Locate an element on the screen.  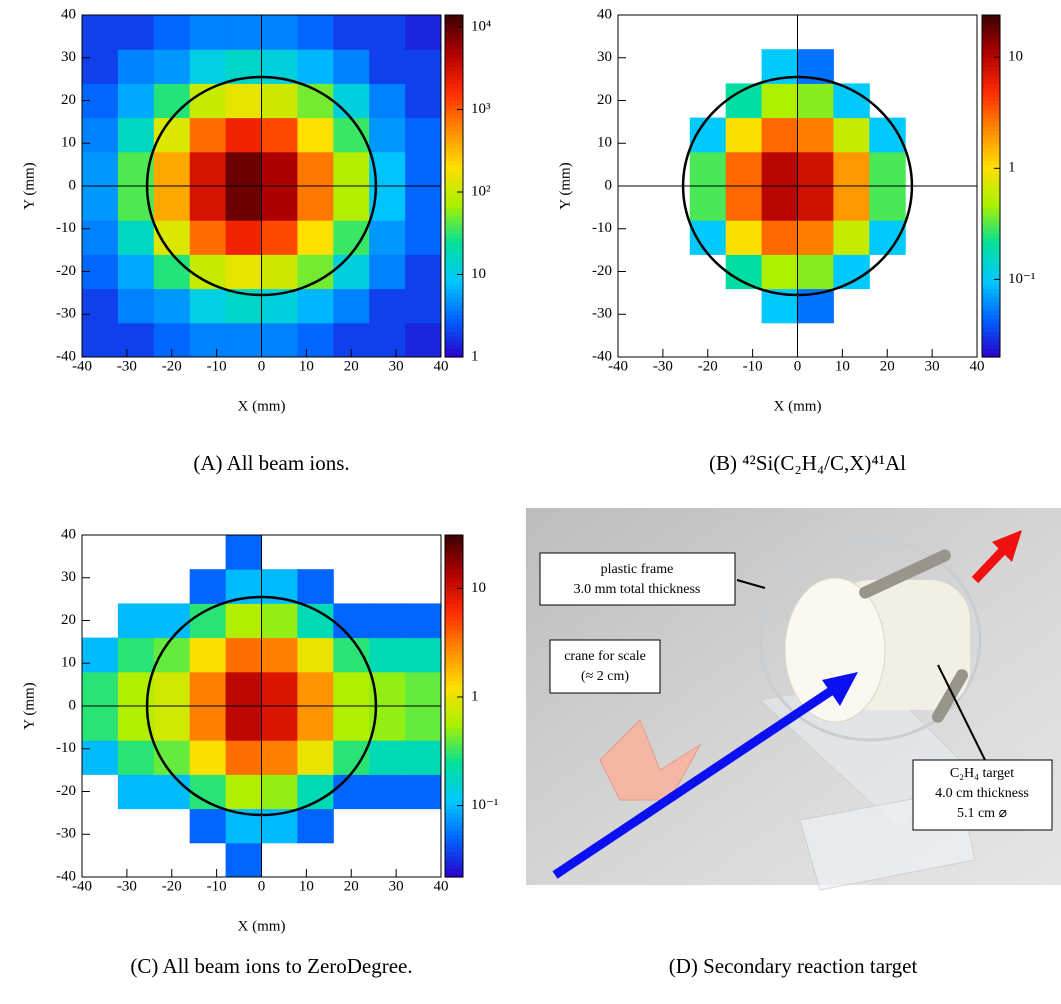
rod is located at coordinates (950, 696).